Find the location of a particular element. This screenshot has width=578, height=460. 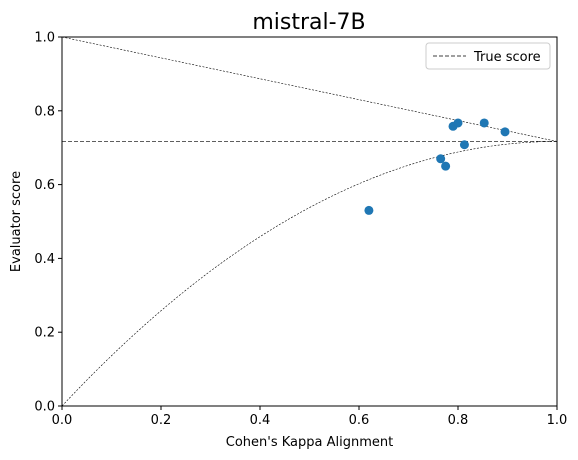

legend-box is located at coordinates (488, 56).